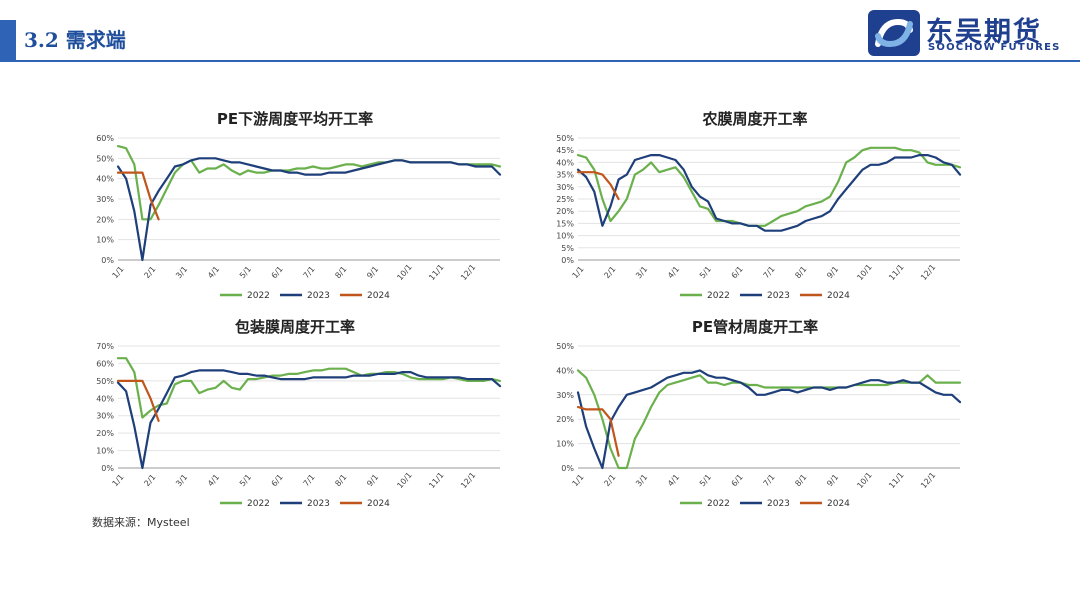 The width and height of the screenshot is (1080, 607). Describe the element at coordinates (565, 150) in the screenshot. I see `y-tick-label: 45%` at that location.